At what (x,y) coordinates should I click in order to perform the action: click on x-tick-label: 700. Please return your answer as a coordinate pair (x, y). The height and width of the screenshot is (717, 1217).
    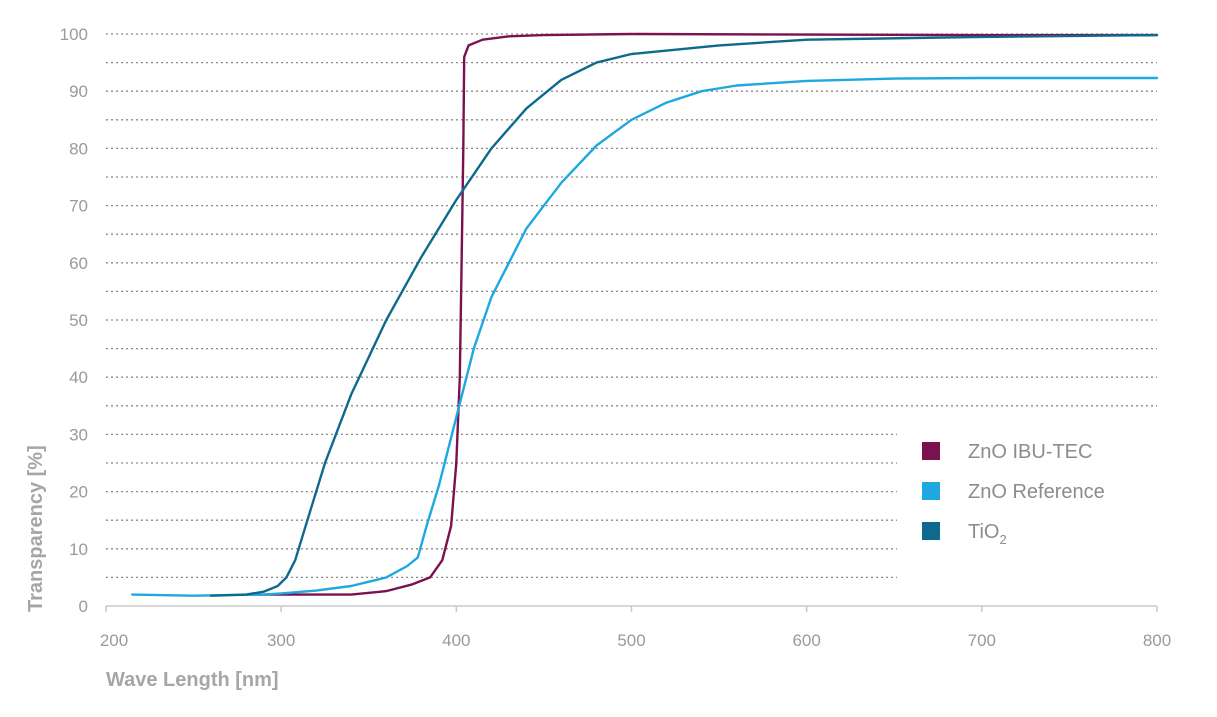
    Looking at the image, I should click on (982, 640).